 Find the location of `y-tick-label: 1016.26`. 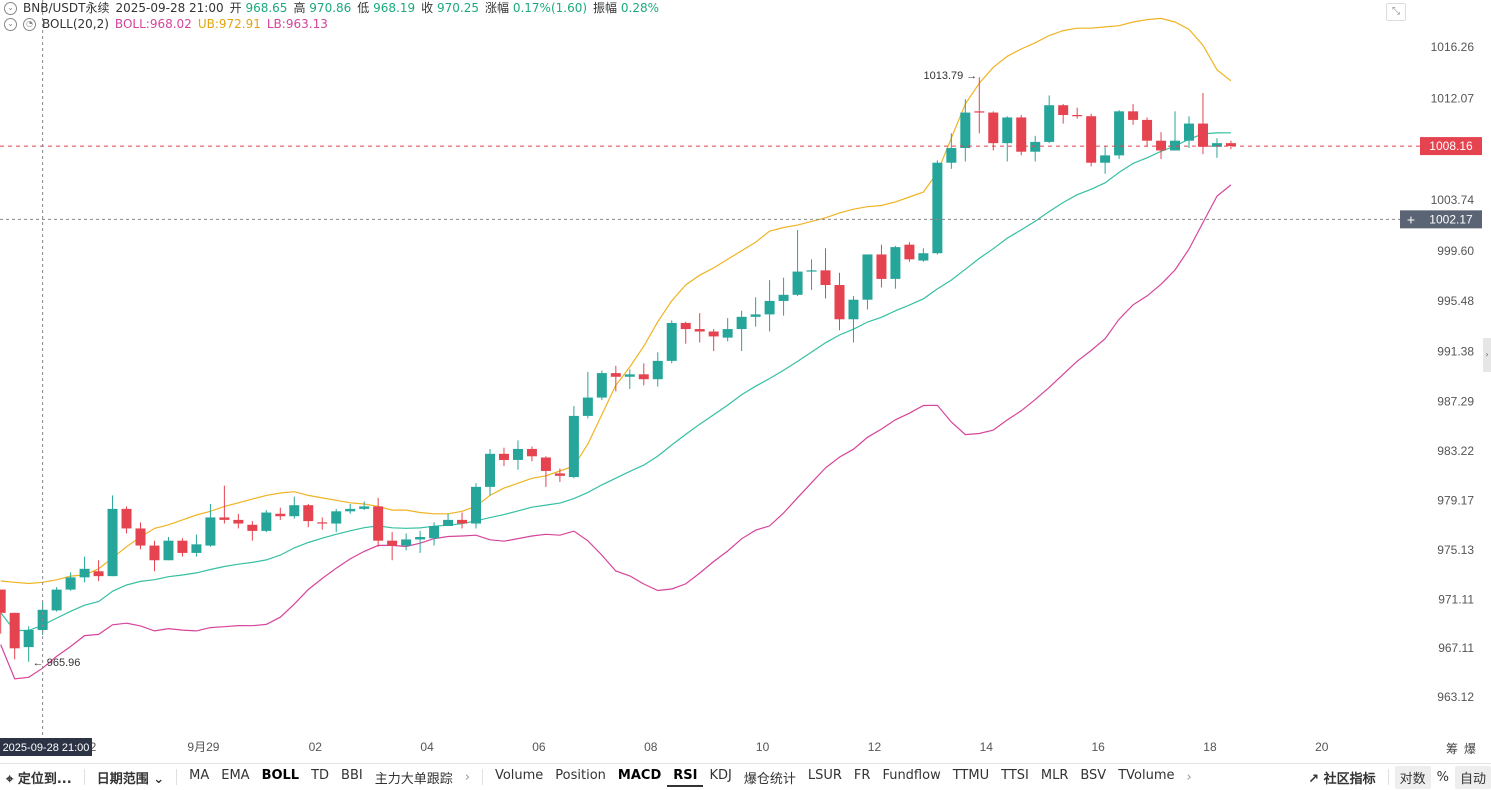

y-tick-label: 1016.26 is located at coordinates (1453, 47).